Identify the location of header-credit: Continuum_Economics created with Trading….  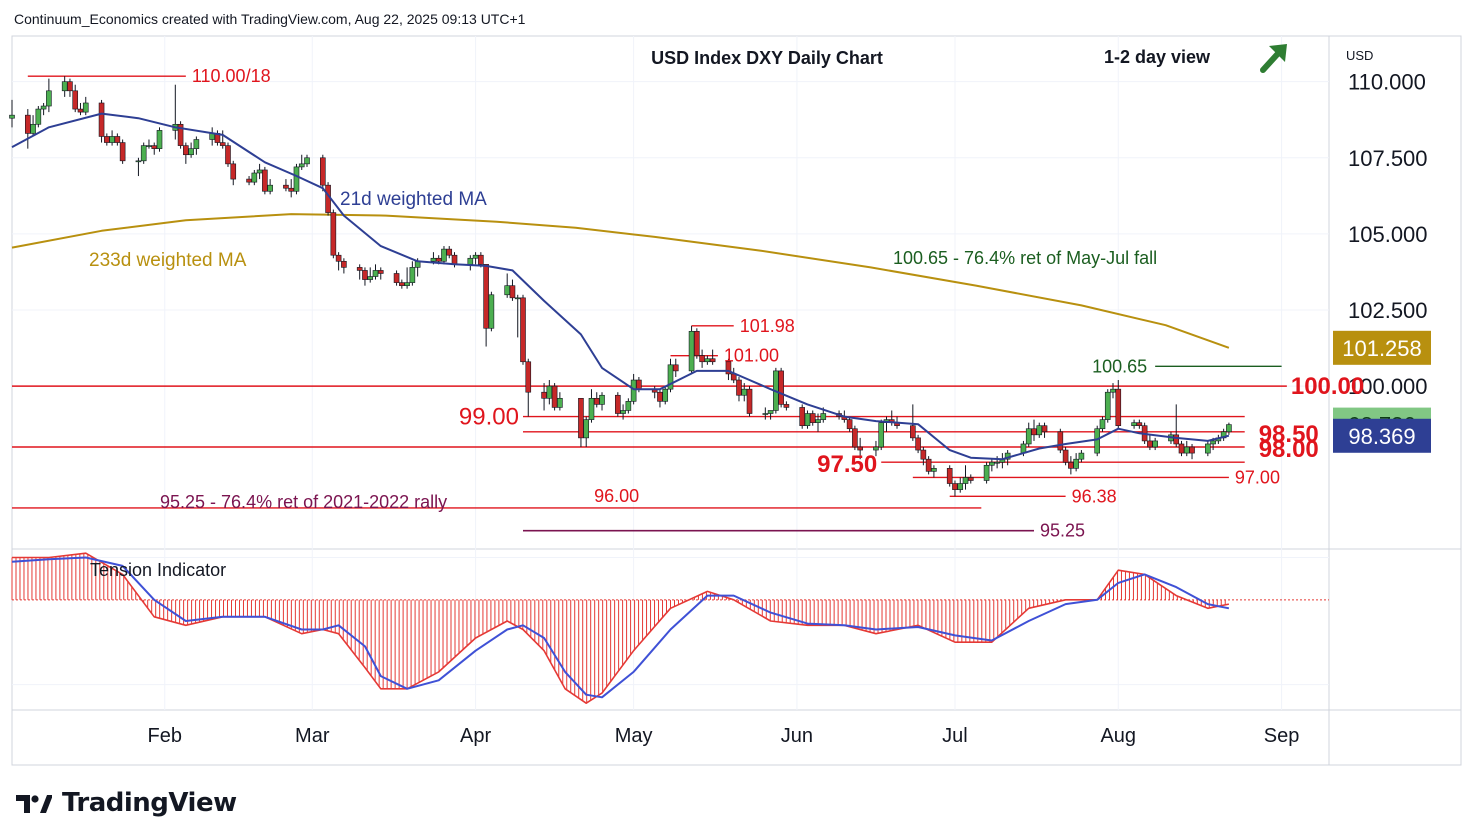
(270, 19).